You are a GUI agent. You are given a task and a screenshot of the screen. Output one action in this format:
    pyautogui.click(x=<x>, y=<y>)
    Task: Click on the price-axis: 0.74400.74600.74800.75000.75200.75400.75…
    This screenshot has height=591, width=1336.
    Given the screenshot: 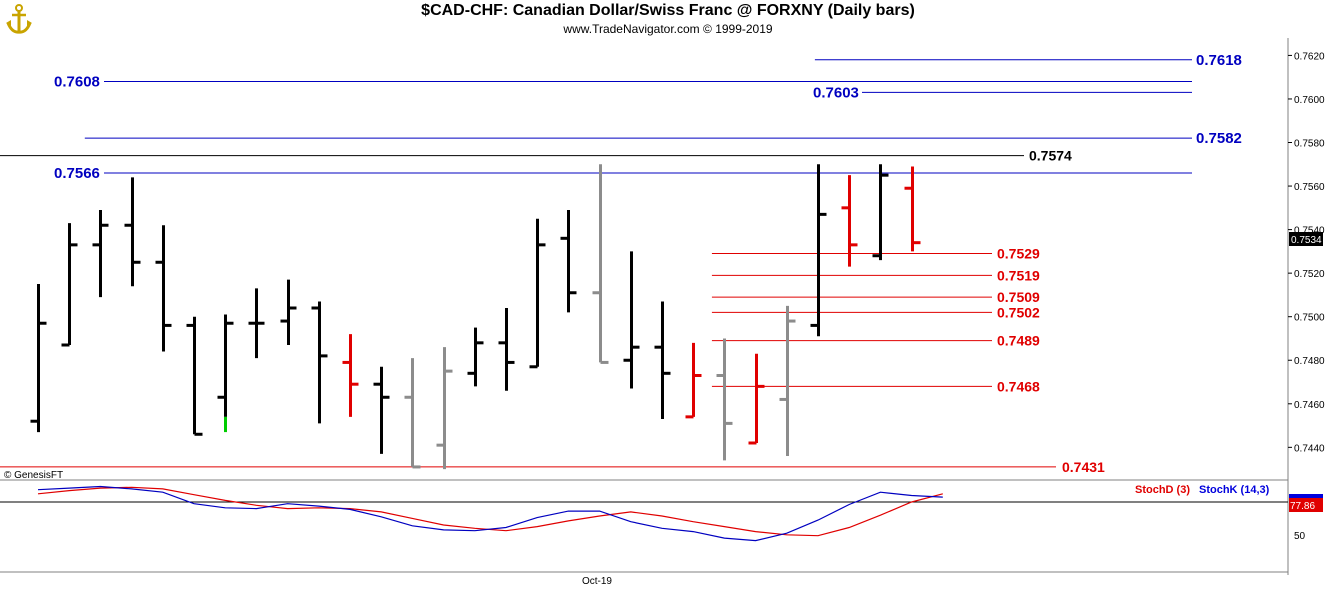 What is the action you would take?
    pyautogui.click(x=1306, y=252)
    